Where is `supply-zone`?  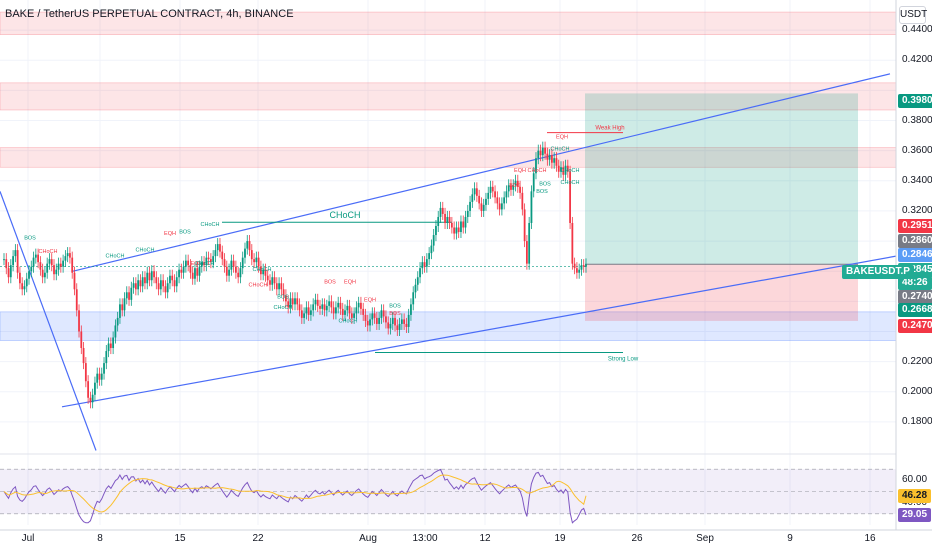 supply-zone is located at coordinates (448, 96).